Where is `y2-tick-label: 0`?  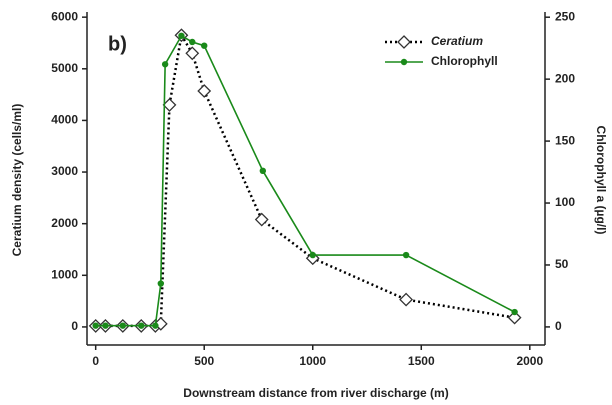
y2-tick-label: 0 is located at coordinates (558, 326).